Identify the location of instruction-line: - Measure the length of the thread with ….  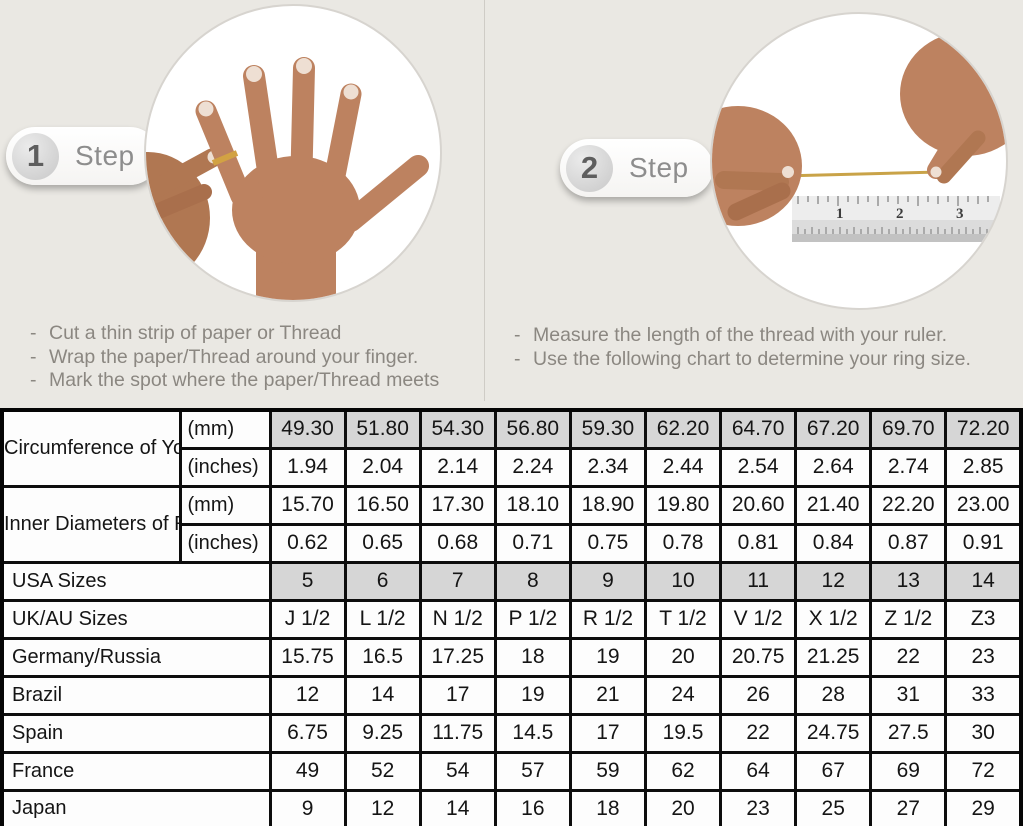
(764, 336).